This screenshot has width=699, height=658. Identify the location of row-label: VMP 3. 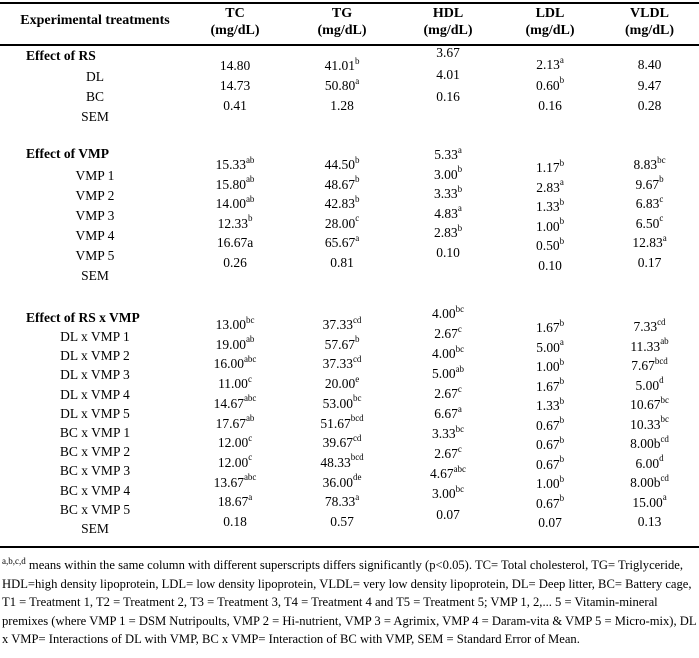
(95, 215).